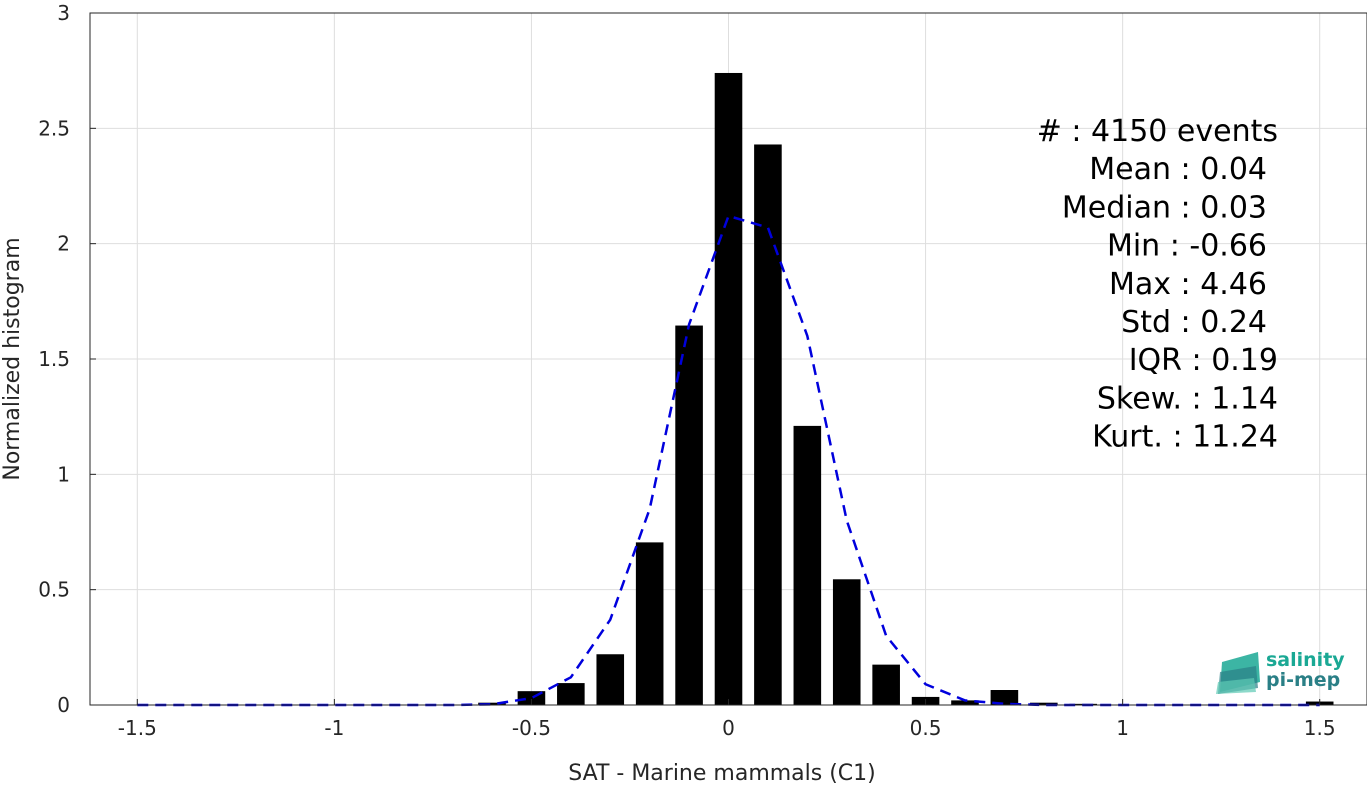  I want to click on x-tick-label: -0.5, so click(531, 728).